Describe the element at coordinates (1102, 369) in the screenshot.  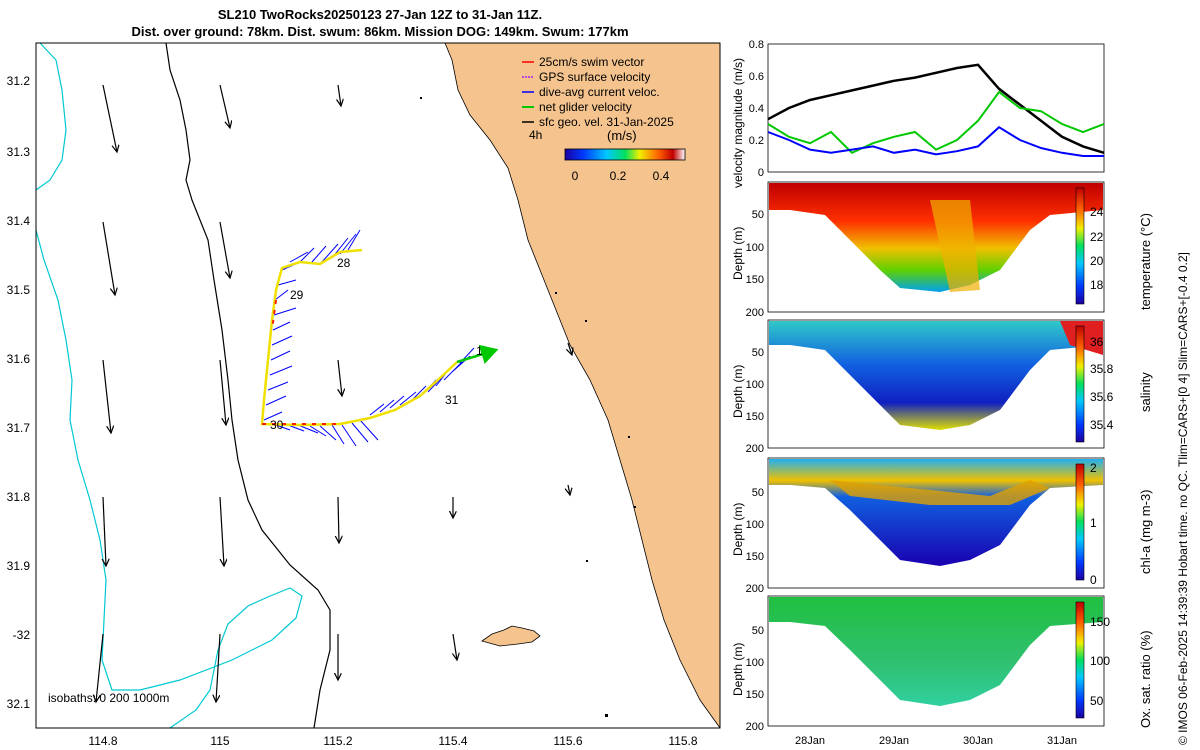
I see `sal-cb-tick: 35.8` at that location.